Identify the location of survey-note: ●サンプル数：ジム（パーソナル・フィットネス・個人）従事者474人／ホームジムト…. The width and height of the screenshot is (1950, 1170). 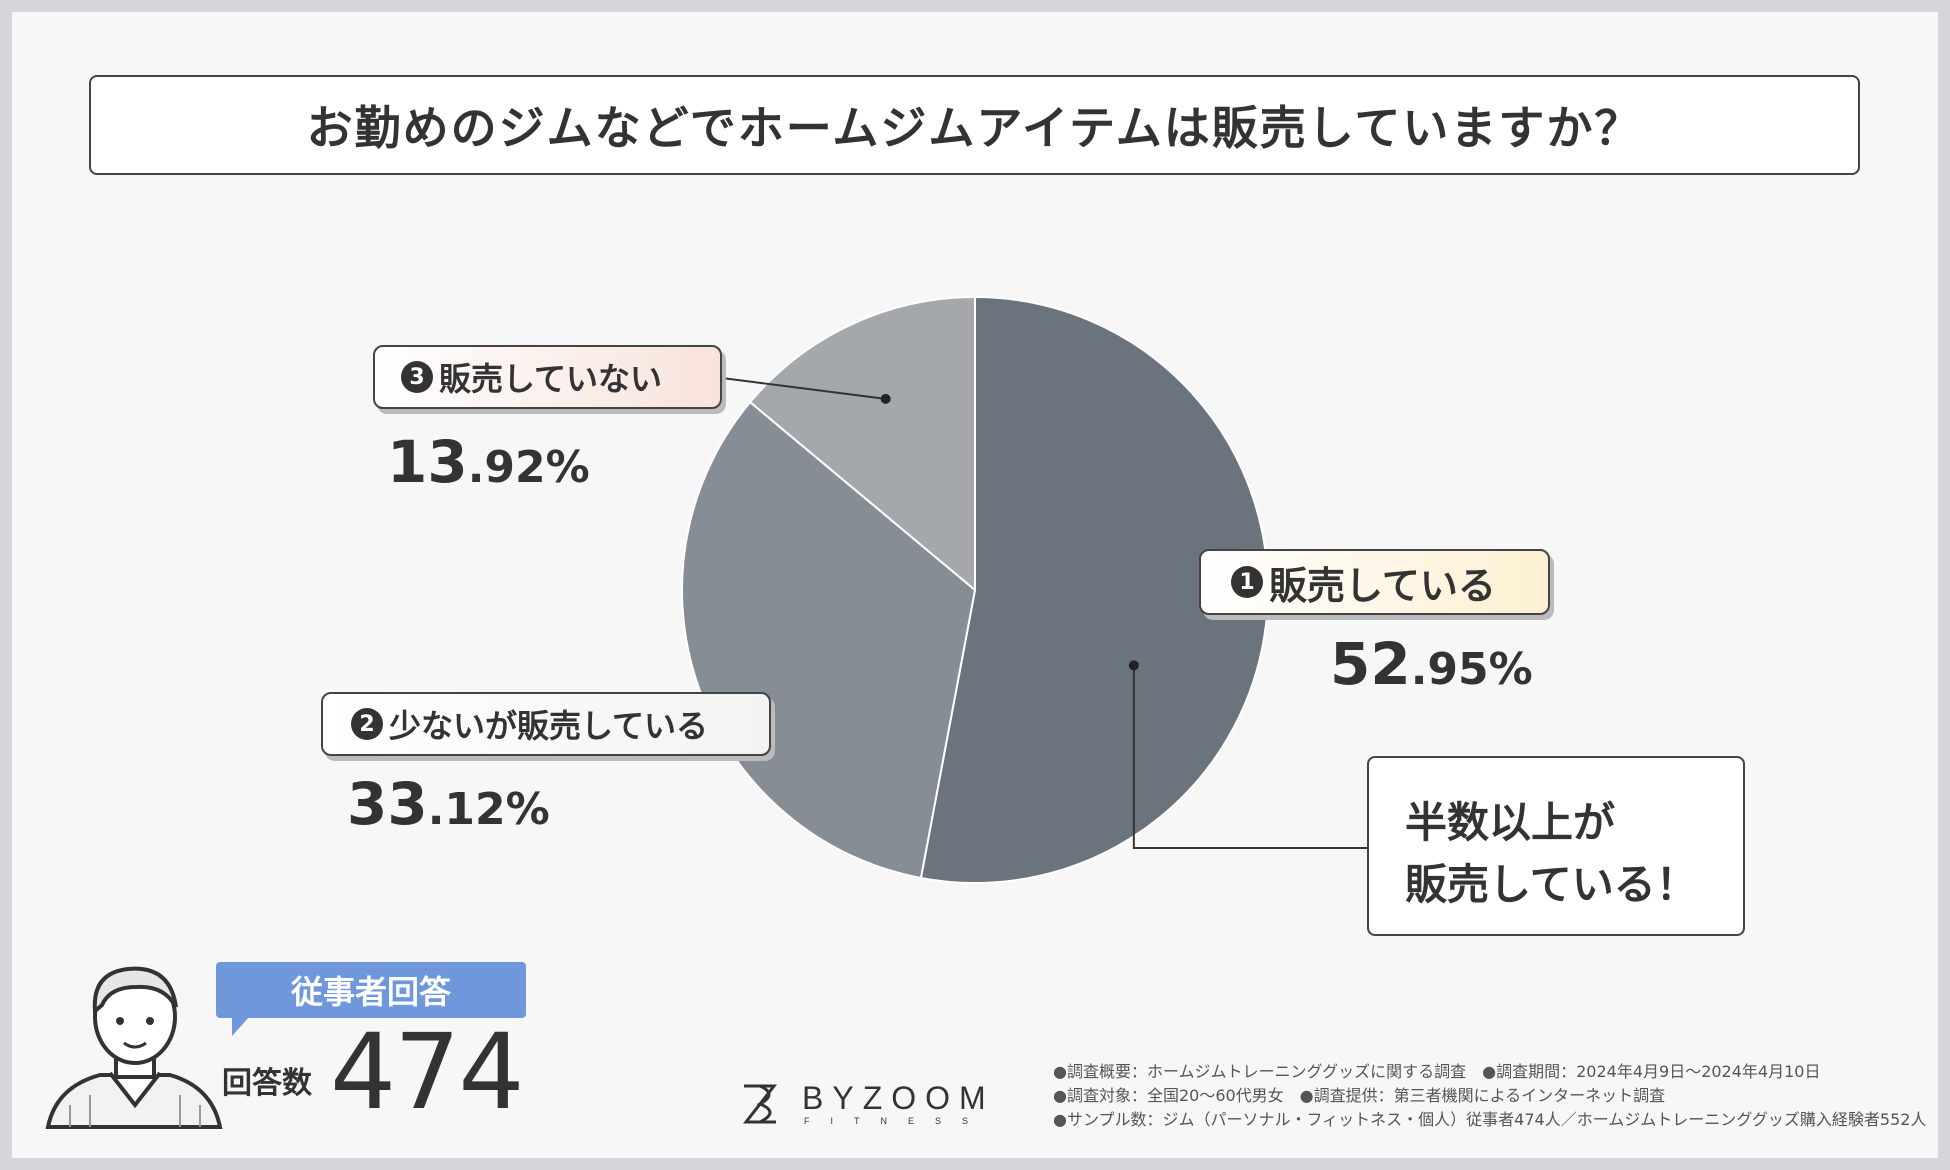
(1490, 1119).